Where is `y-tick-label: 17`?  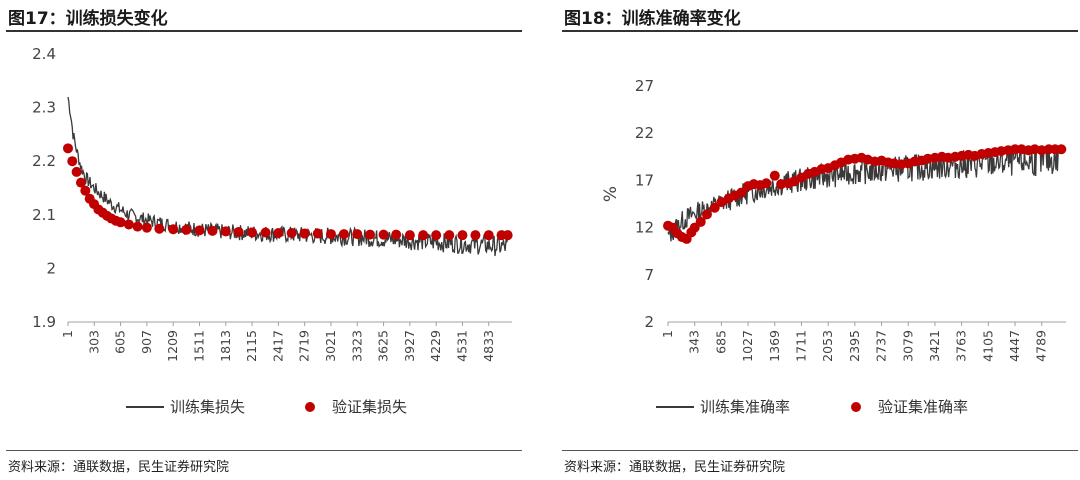 y-tick-label: 17 is located at coordinates (644, 180).